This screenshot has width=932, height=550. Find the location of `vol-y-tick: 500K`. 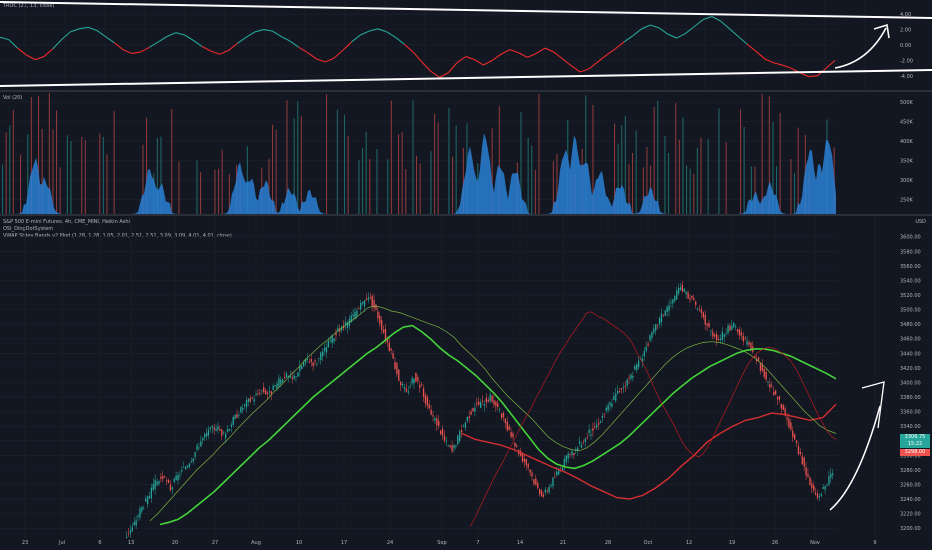

vol-y-tick: 500K is located at coordinates (907, 103).